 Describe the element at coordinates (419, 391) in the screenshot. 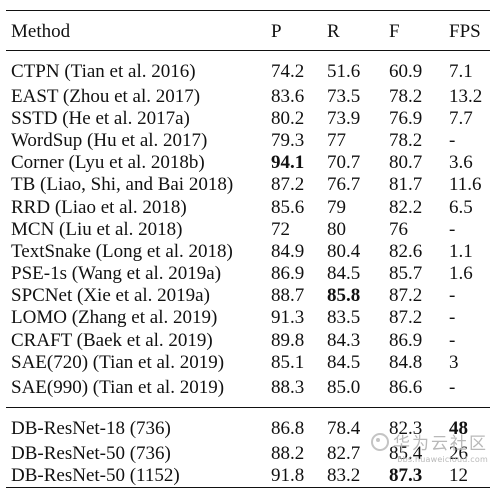

I see `cell-f: 86.6` at that location.